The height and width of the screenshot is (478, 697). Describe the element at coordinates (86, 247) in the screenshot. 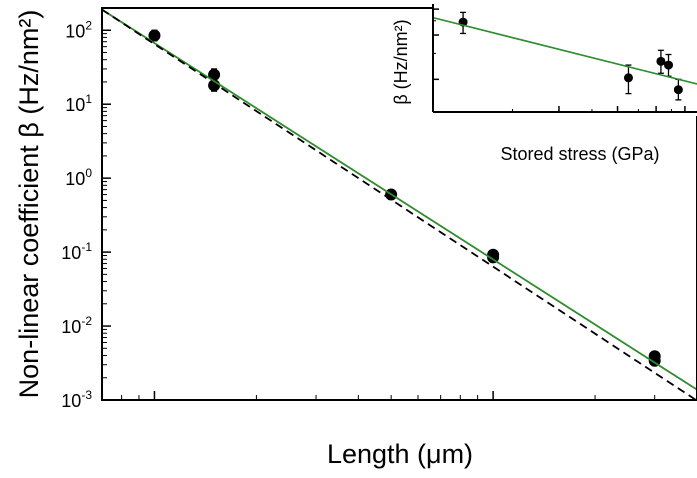

I see `y-tick-exponent: -1` at that location.